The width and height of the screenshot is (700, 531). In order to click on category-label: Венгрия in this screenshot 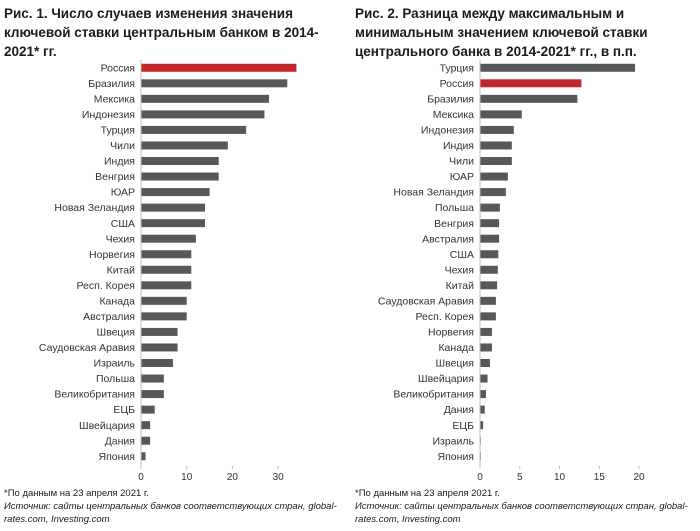, I will do `click(115, 177)`.